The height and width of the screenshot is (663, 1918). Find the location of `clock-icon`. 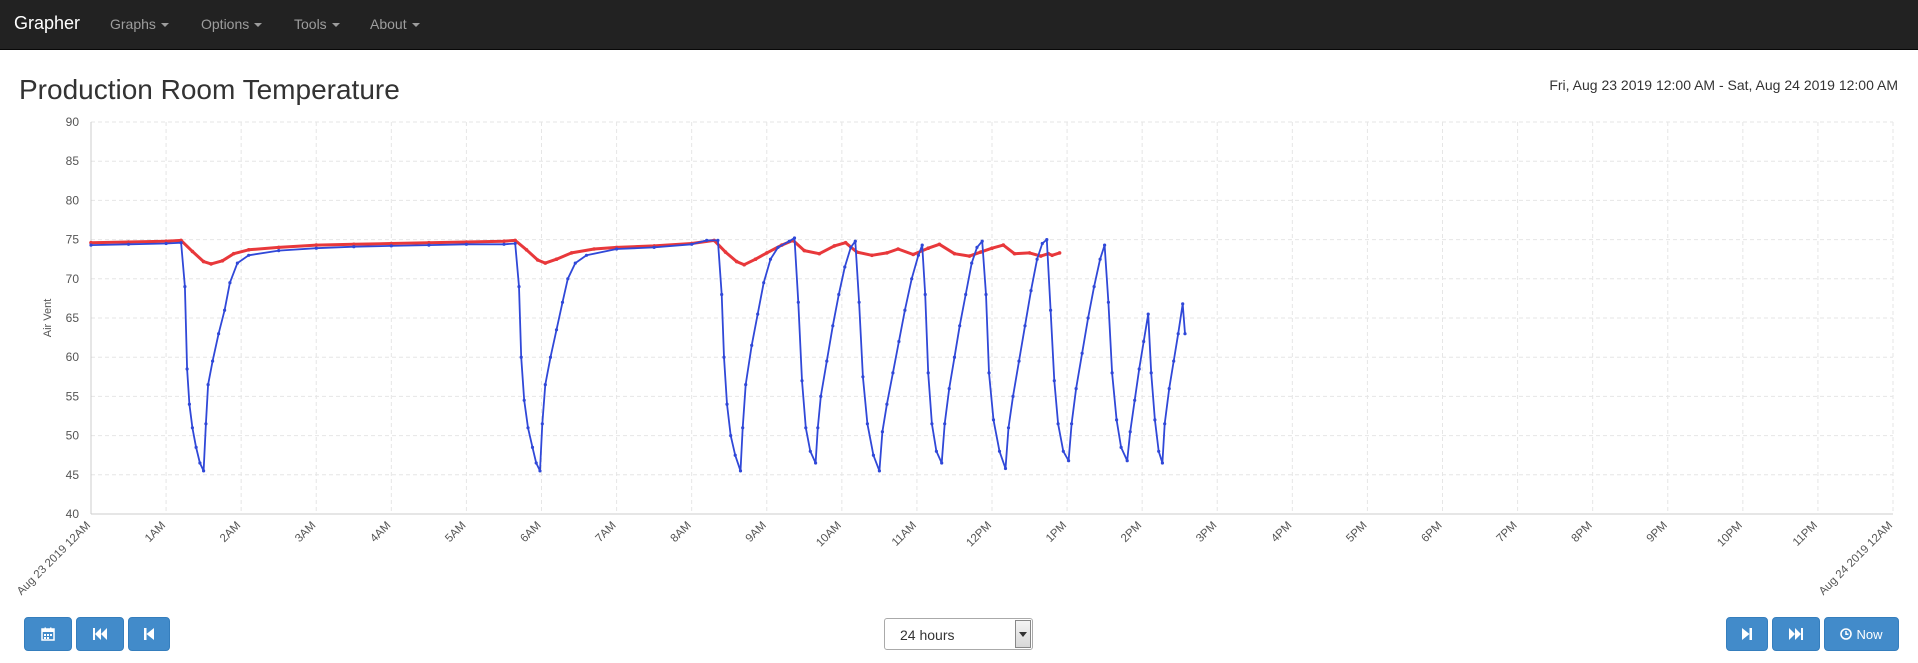

clock-icon is located at coordinates (1846, 634).